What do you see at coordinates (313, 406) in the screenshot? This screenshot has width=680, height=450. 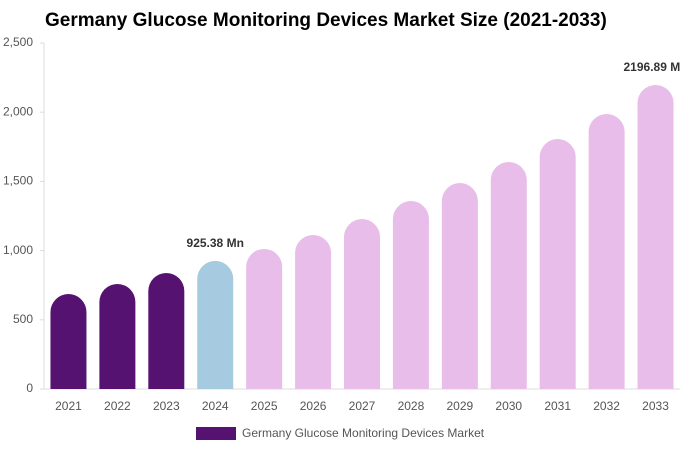 I see `x-tick-label: 2026` at bounding box center [313, 406].